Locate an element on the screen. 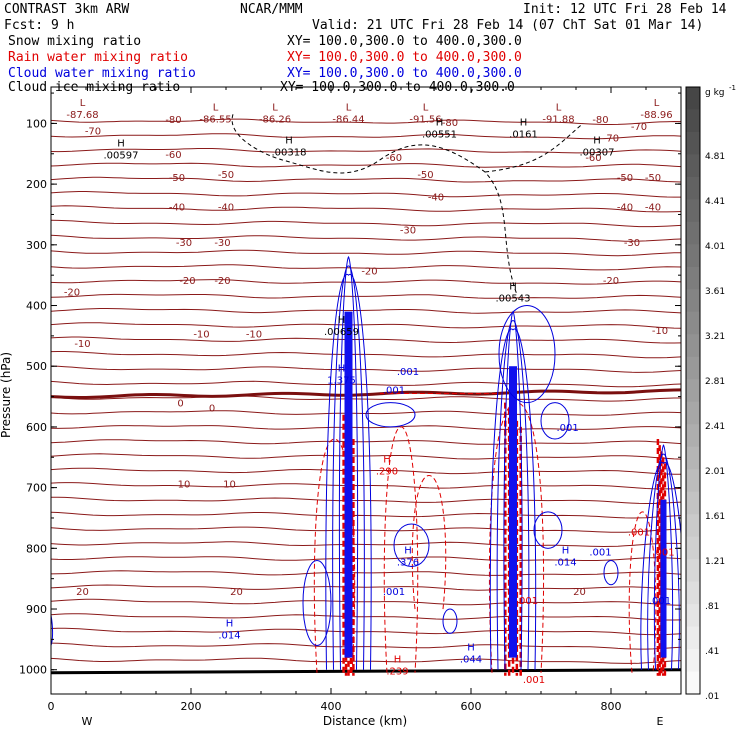 The image size is (740, 740). surface-line is located at coordinates (366, 671).